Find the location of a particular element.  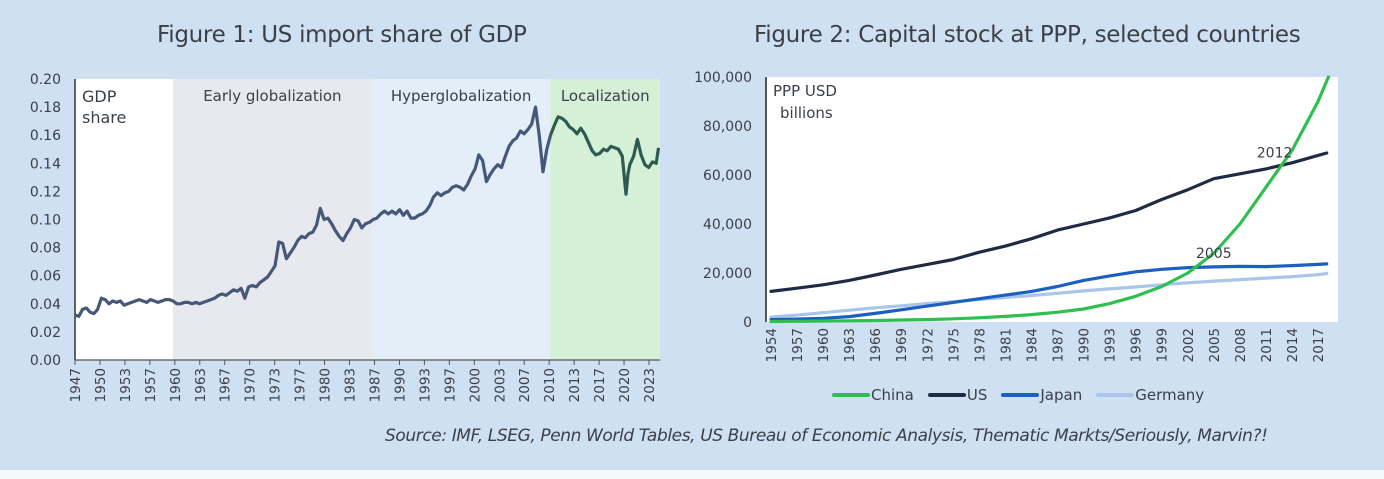

y-tick-label: 0.12 is located at coordinates (45, 192).